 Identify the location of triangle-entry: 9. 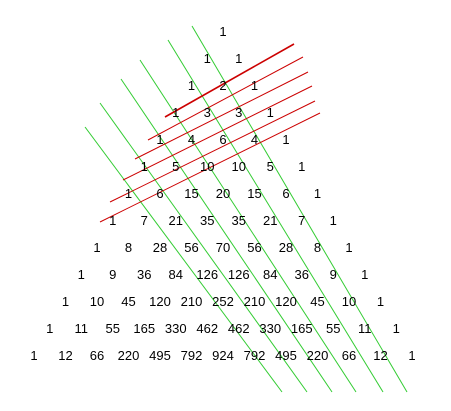
(112, 274).